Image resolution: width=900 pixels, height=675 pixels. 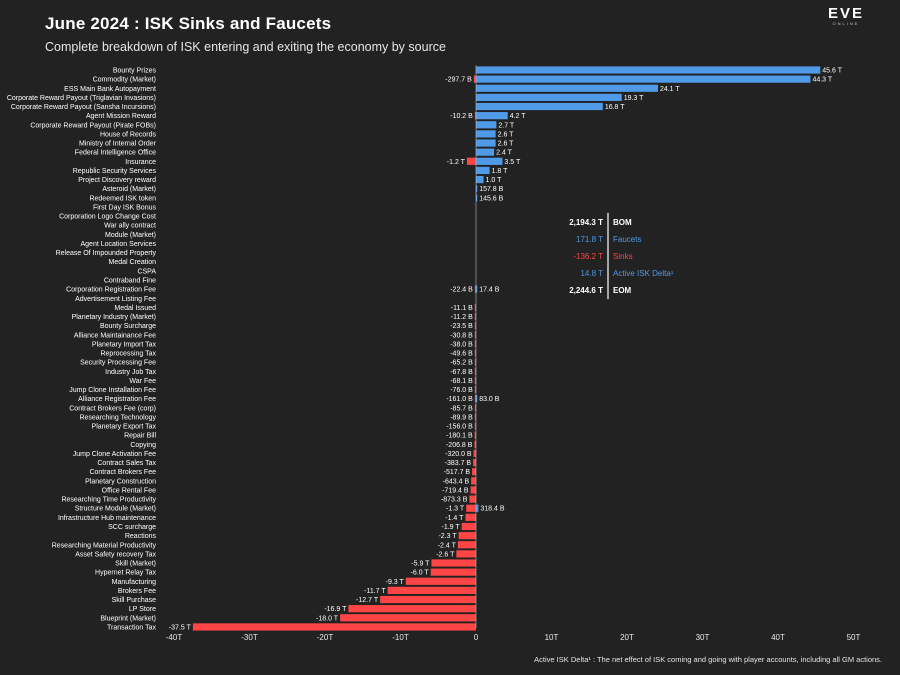 I want to click on sink-value-label: -37.5 T, so click(x=180, y=627).